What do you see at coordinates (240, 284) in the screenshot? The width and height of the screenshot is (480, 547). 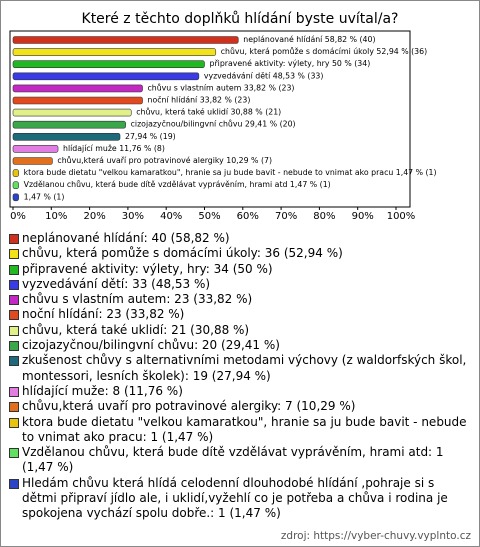 I see `legend-item: vyzvedávání dětí: 33 (48,53 %)` at bounding box center [240, 284].